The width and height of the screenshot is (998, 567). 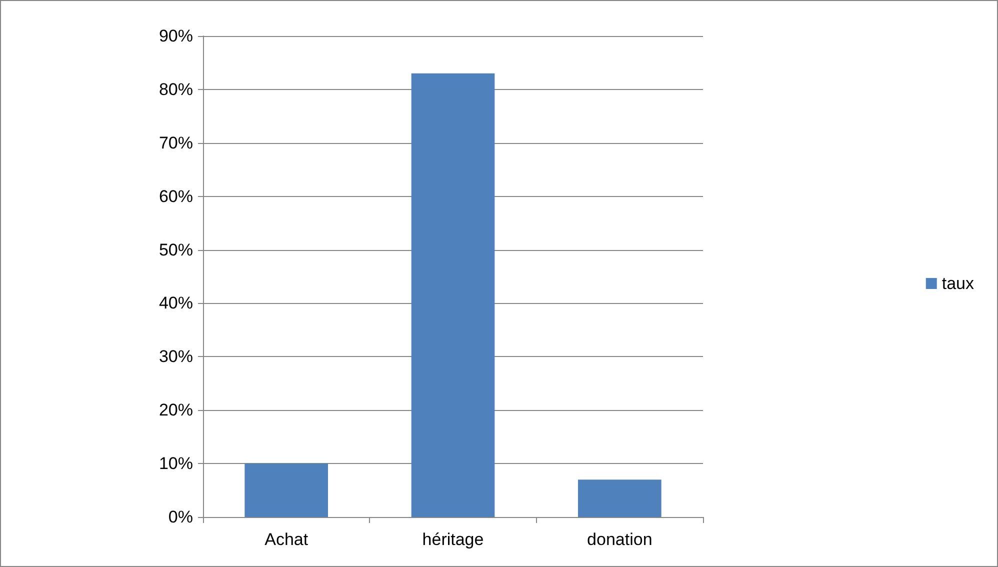 I want to click on y-tick-label: 20%, so click(x=175, y=410).